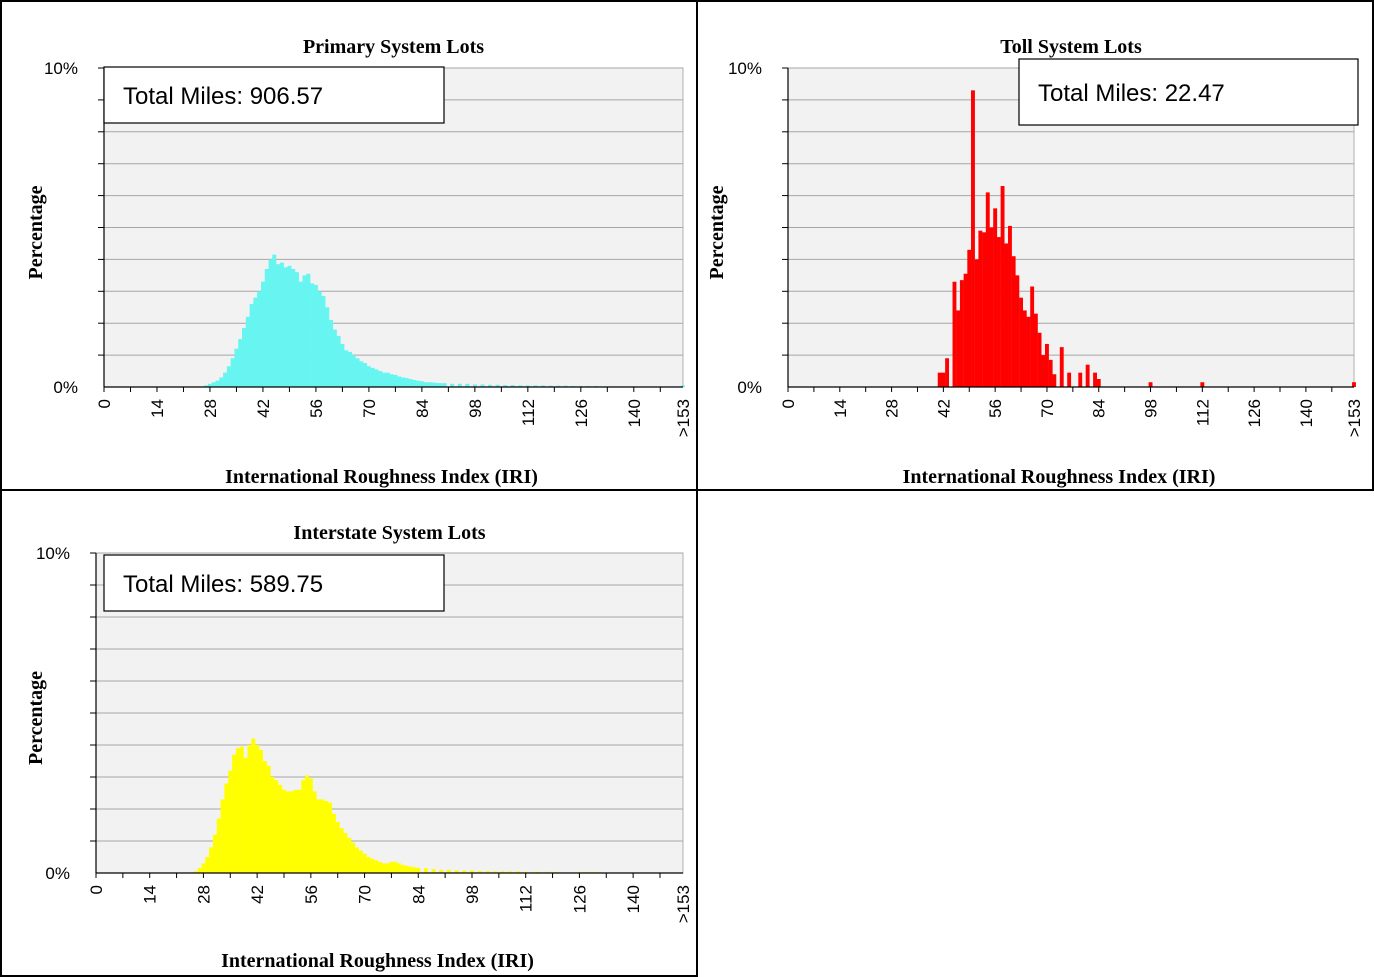  What do you see at coordinates (1188, 92) in the screenshot?
I see `toll-total-miles-box` at bounding box center [1188, 92].